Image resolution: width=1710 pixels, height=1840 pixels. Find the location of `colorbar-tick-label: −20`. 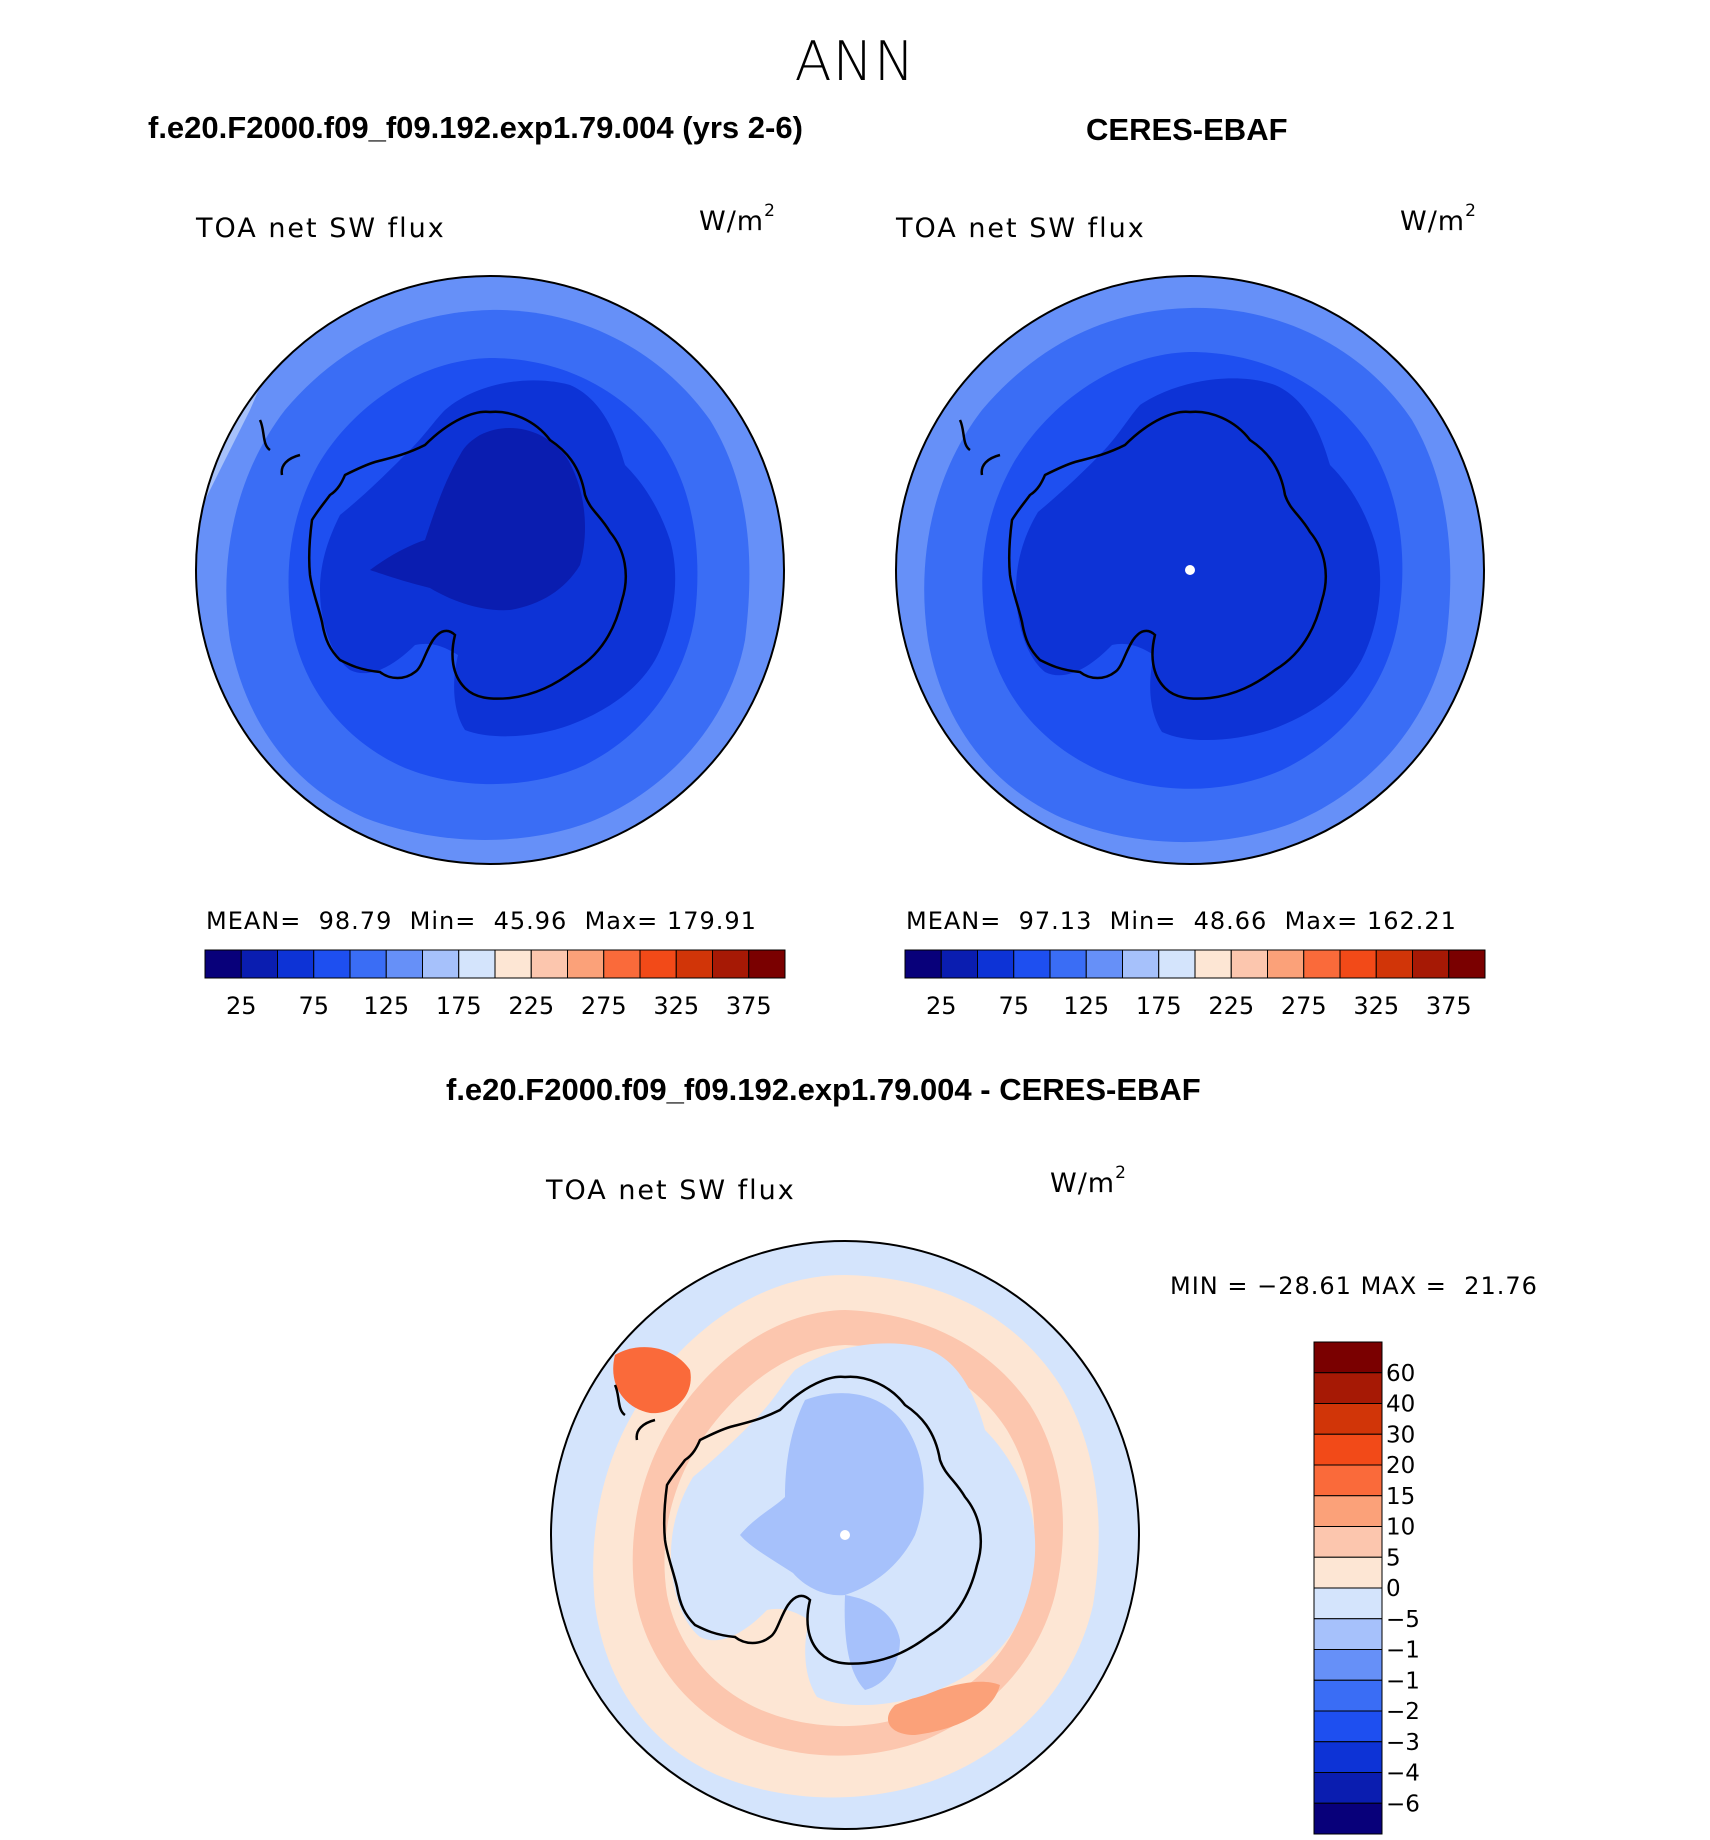

colorbar-tick-label: −20 is located at coordinates (1403, 1712).